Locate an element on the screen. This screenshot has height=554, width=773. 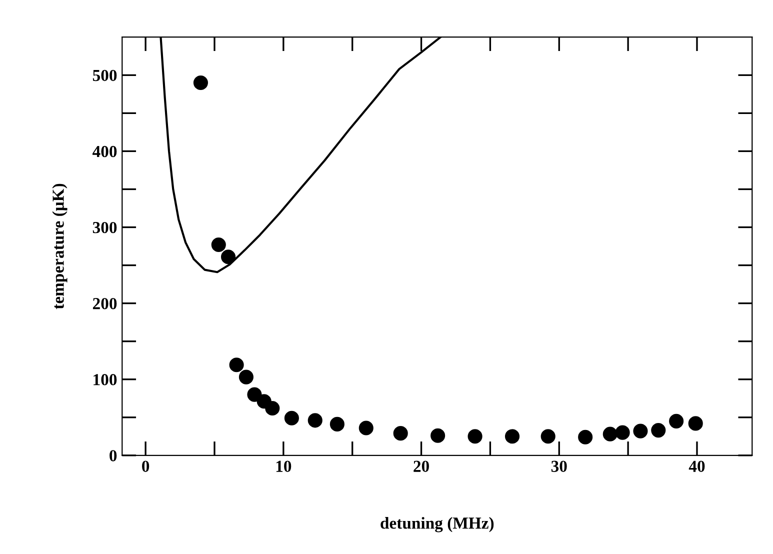
x-tick-label: 10 is located at coordinates (284, 466).